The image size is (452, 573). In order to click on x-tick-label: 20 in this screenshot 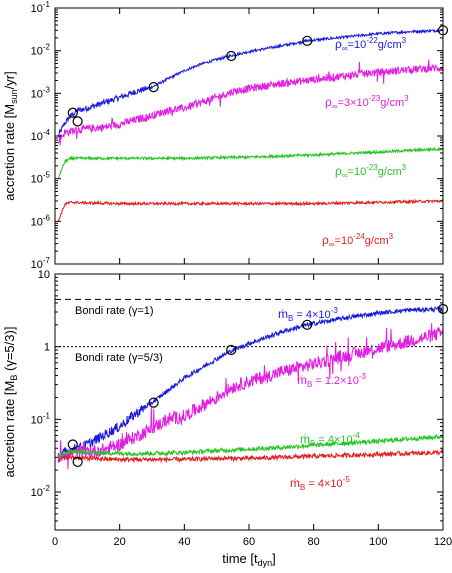, I will do `click(120, 542)`.